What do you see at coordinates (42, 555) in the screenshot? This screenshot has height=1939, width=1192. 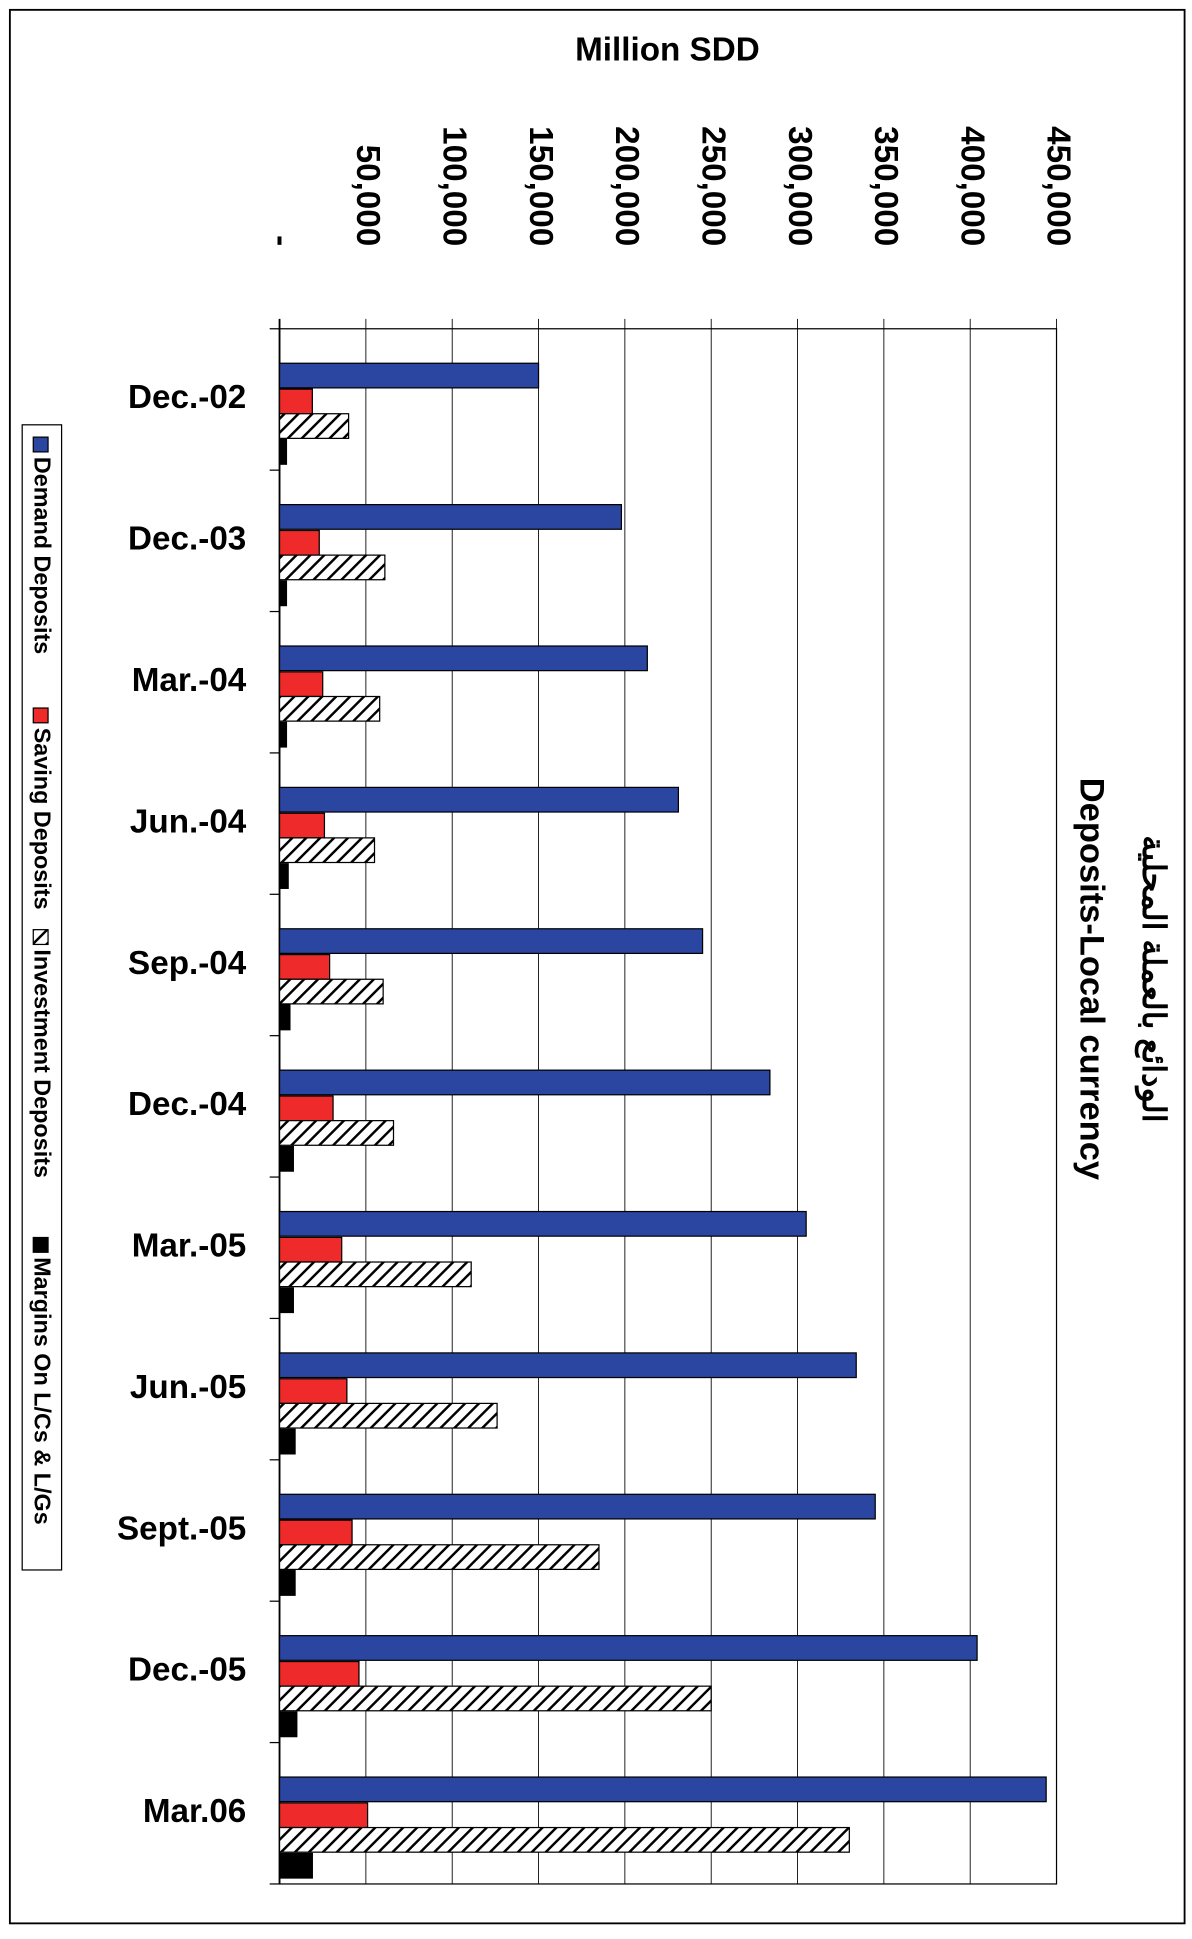 I see `legend-label: Demand Deposits` at bounding box center [42, 555].